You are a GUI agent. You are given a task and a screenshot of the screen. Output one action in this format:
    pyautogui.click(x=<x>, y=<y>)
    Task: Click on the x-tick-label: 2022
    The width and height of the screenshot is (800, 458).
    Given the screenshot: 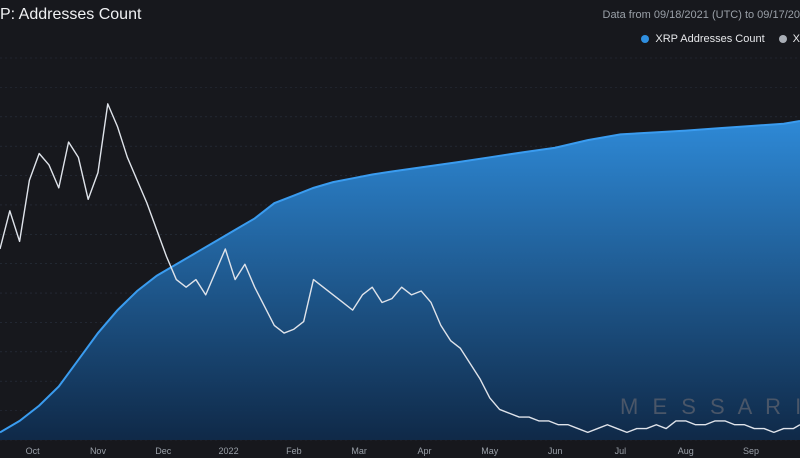 What is the action you would take?
    pyautogui.click(x=229, y=451)
    